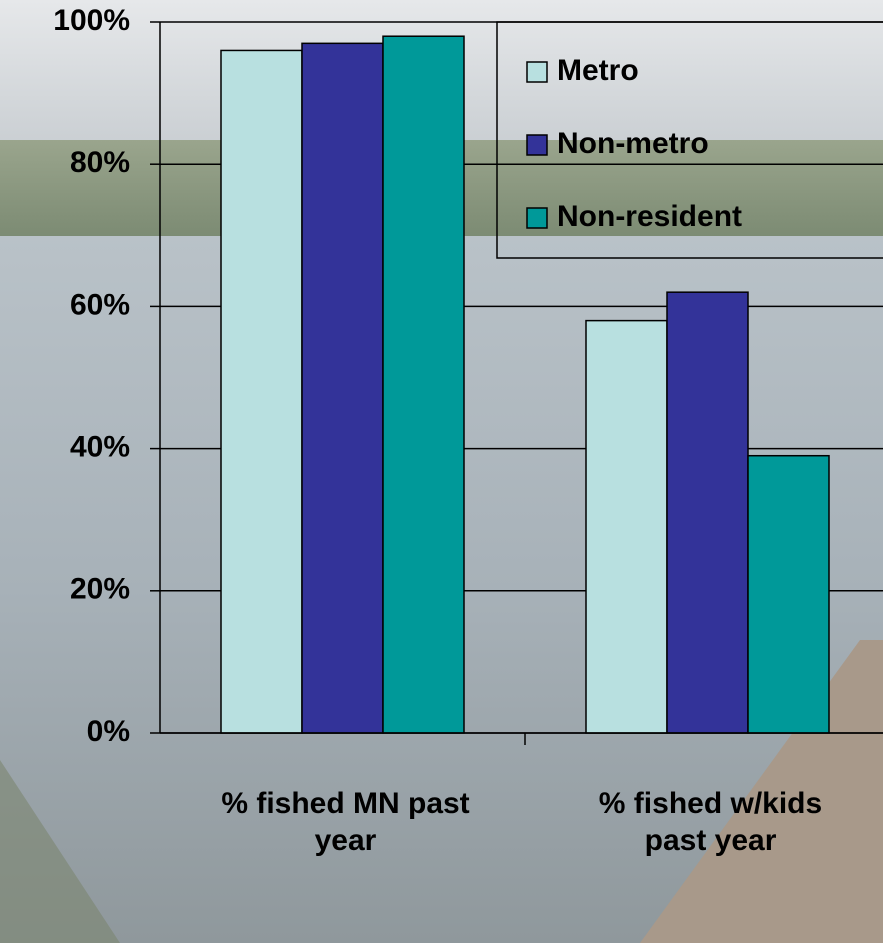  Describe the element at coordinates (100, 304) in the screenshot. I see `y-tick-label: 60%` at that location.